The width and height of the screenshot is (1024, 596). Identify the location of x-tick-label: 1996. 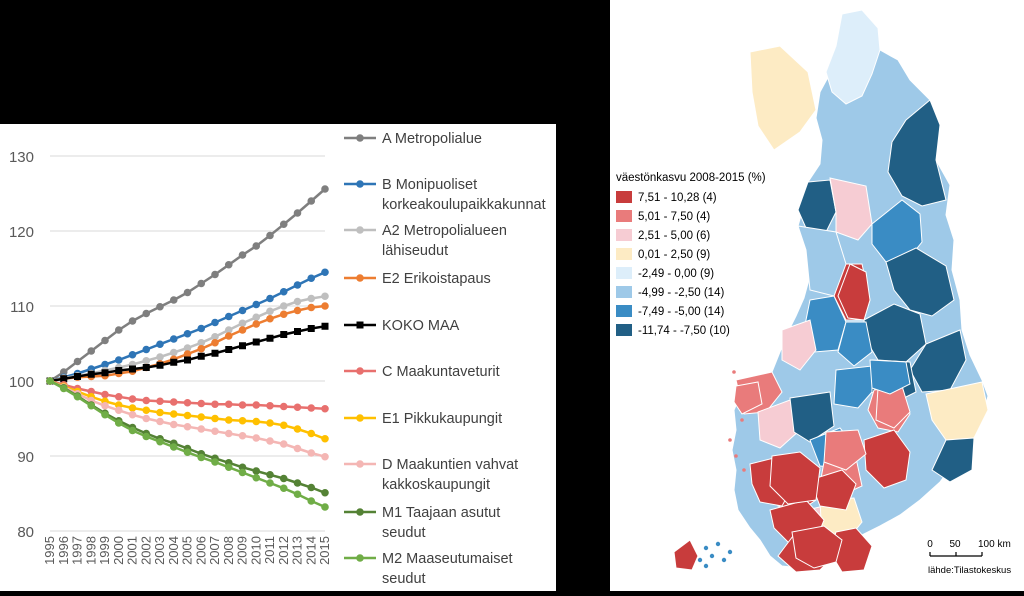
(63, 550).